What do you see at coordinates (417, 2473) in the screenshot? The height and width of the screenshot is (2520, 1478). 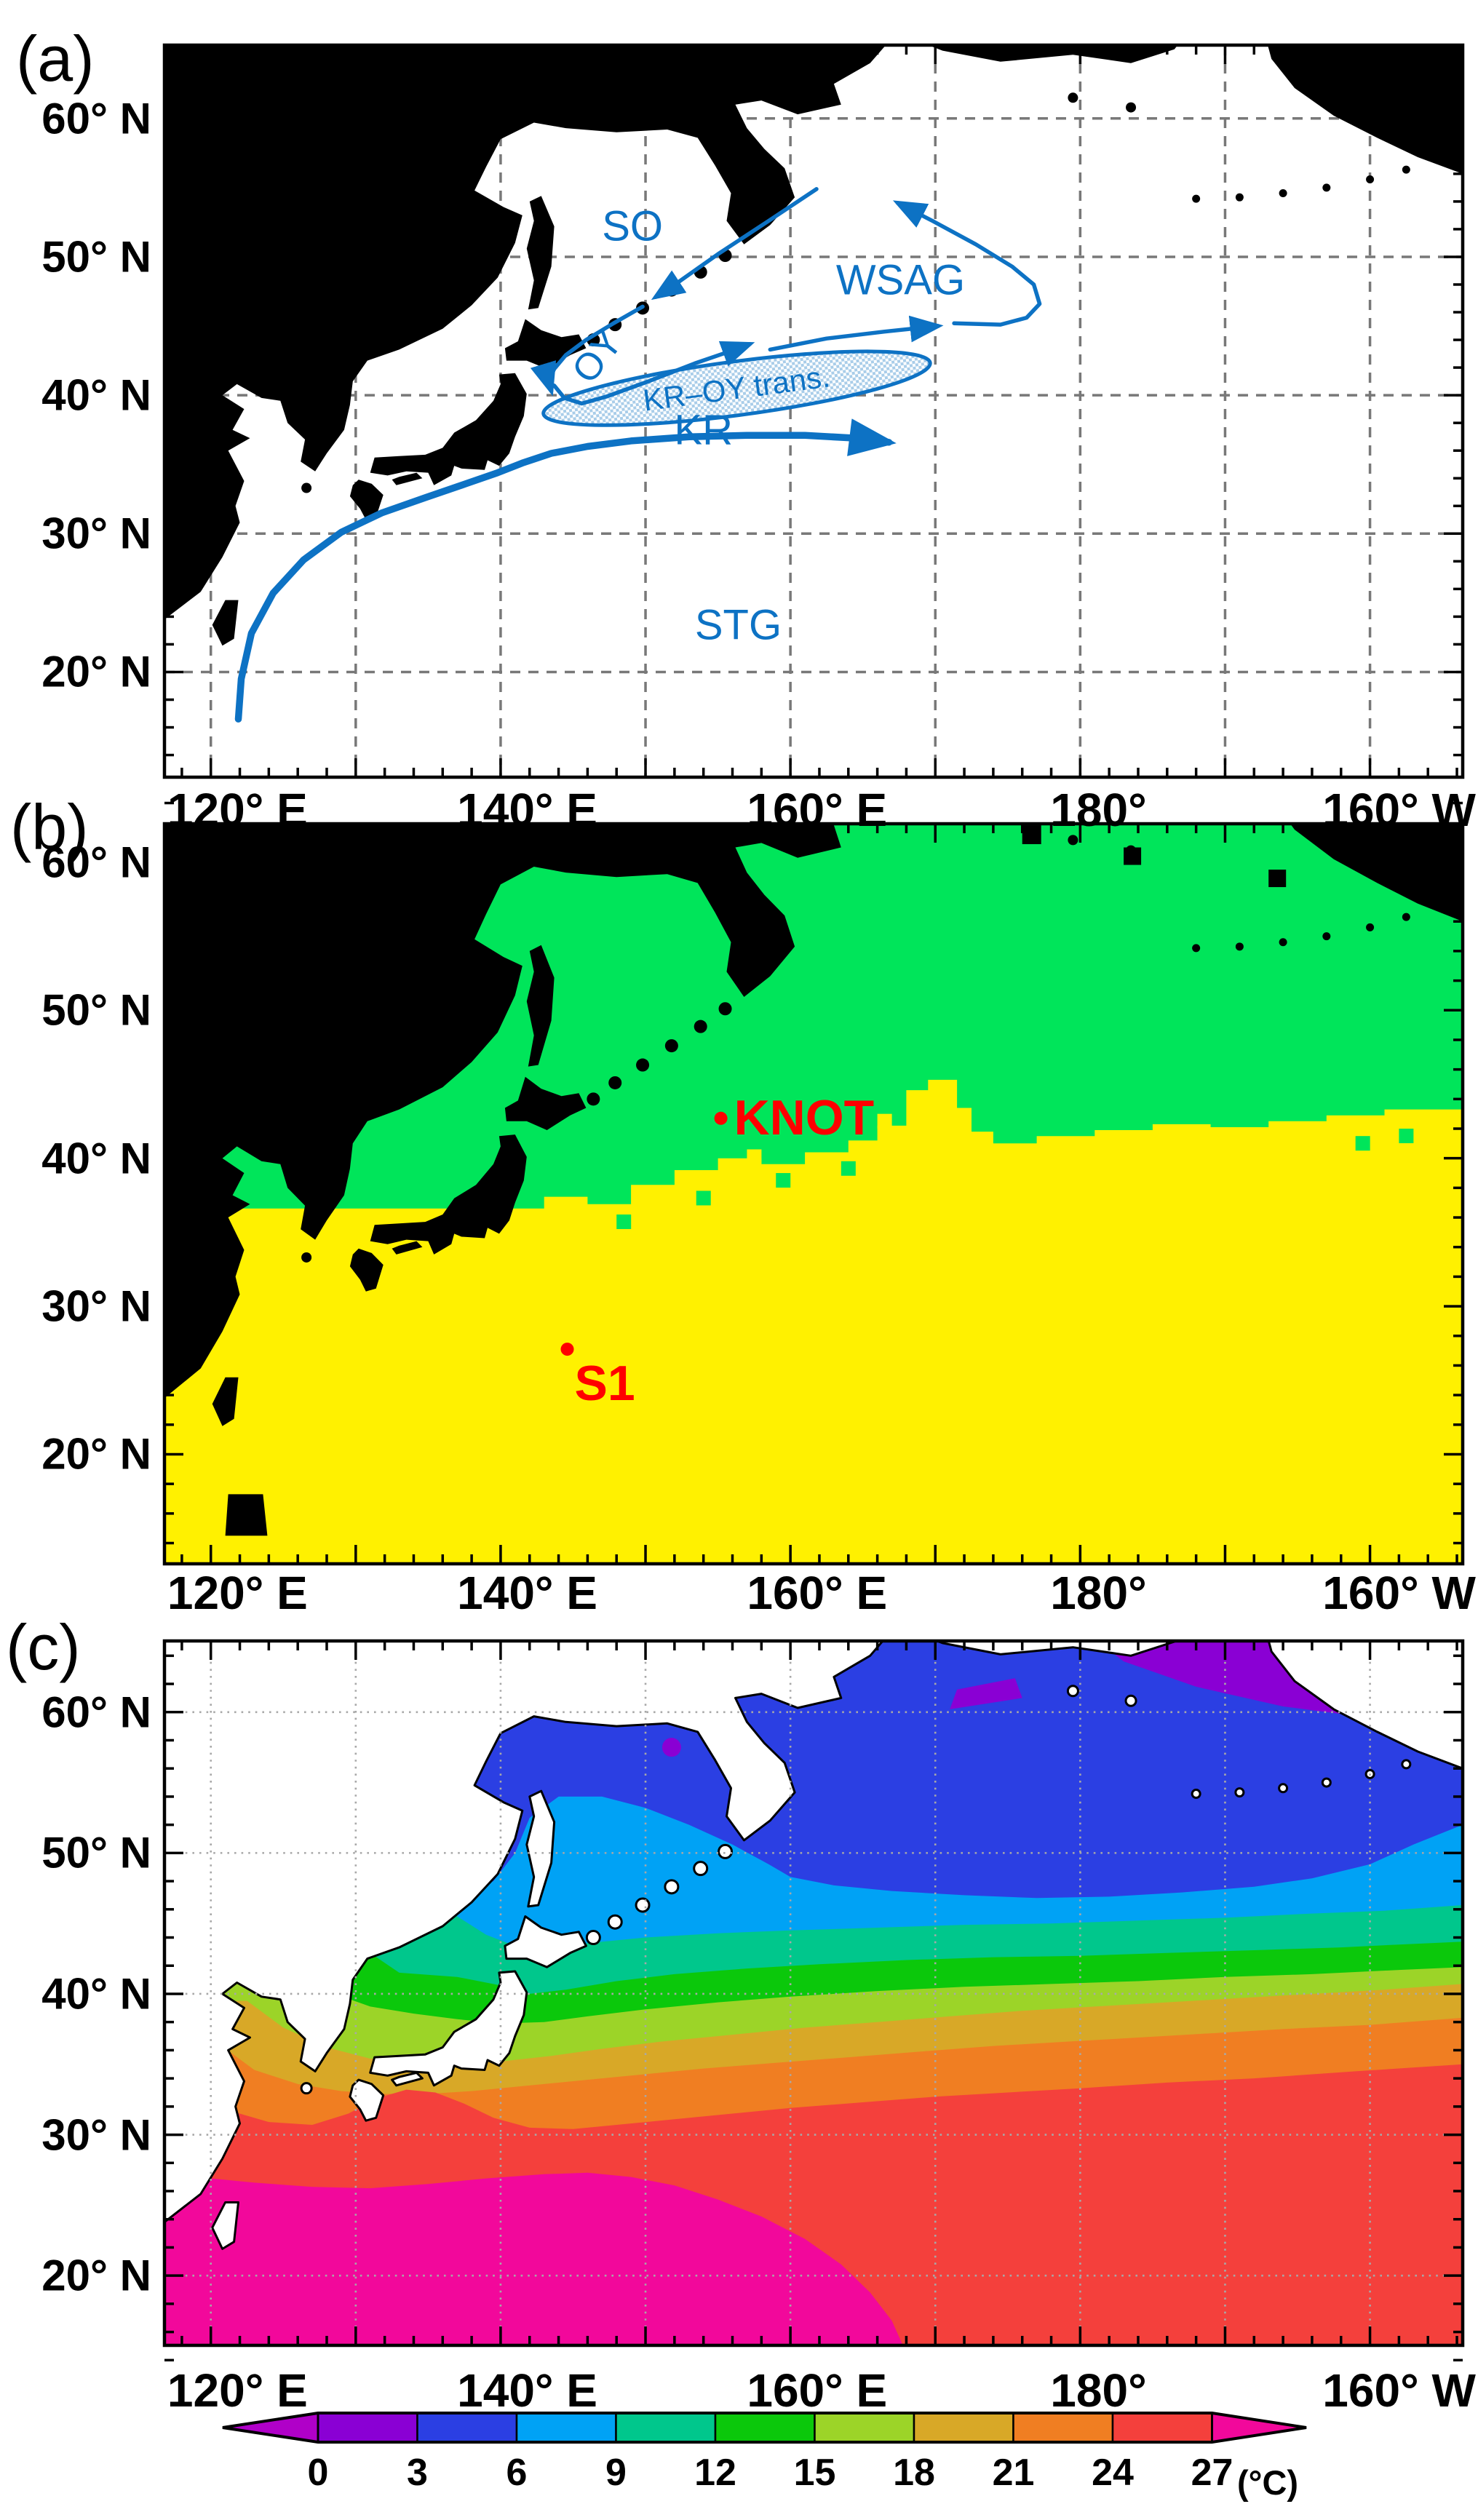 I see `colorbar-tick-3: 3` at bounding box center [417, 2473].